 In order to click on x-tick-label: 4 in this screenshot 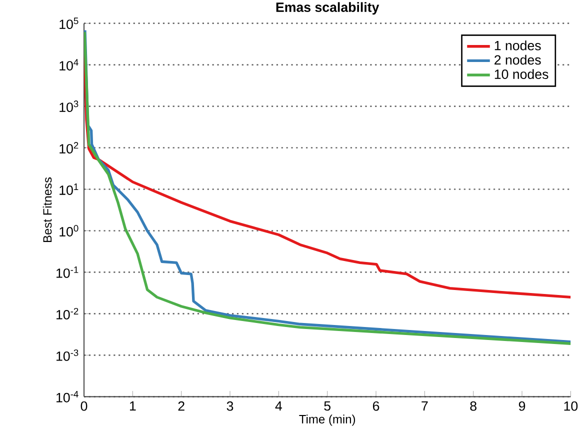, I will do `click(278, 406)`.